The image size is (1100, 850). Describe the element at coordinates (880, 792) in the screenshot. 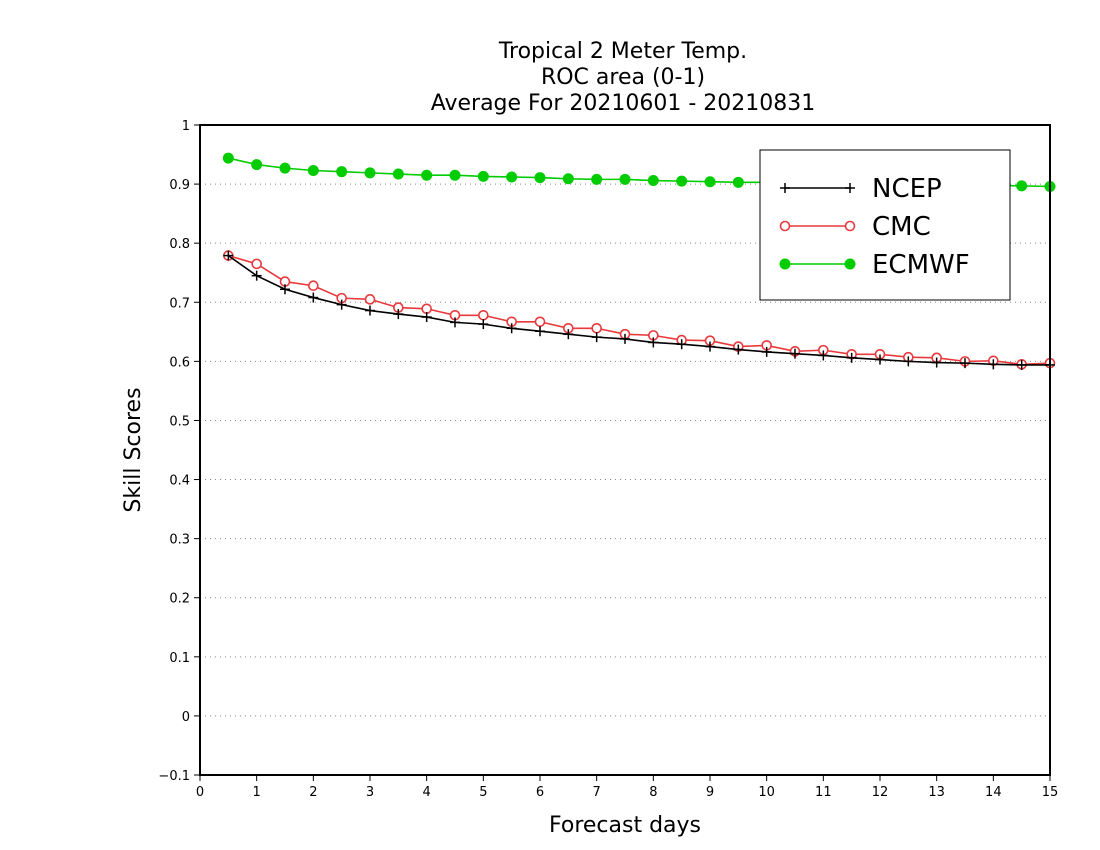

I see `x-tick-label: 12` at that location.